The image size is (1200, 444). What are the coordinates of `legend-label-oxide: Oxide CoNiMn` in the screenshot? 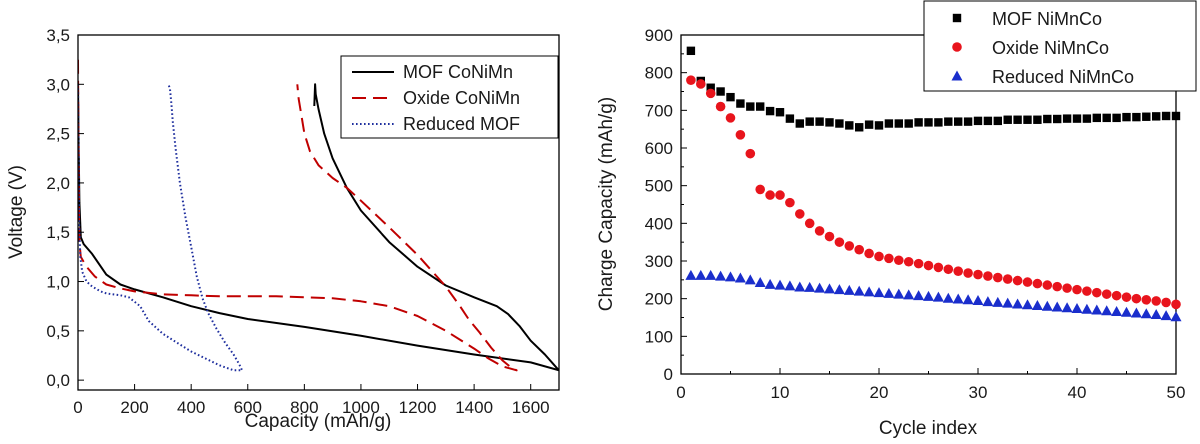 It's located at (461, 98).